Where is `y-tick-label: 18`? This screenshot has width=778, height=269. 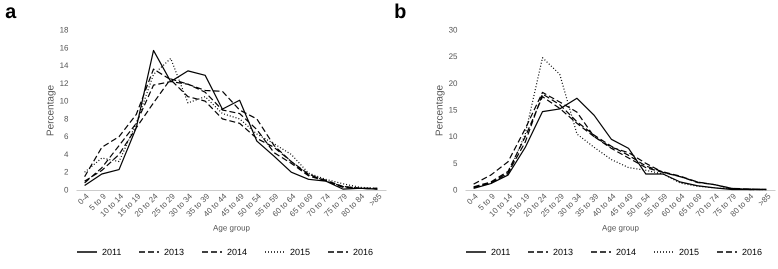 y-tick-label: 18 is located at coordinates (65, 30).